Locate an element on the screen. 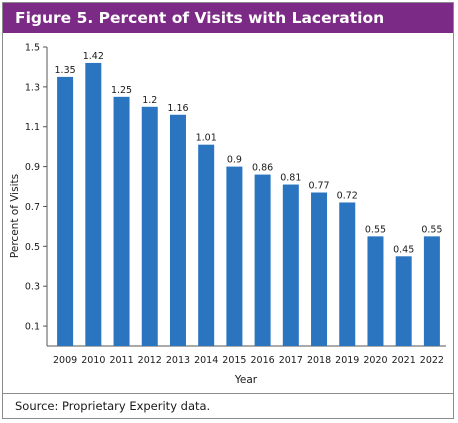 This screenshot has height=423, width=458. bar-2015 is located at coordinates (234, 256).